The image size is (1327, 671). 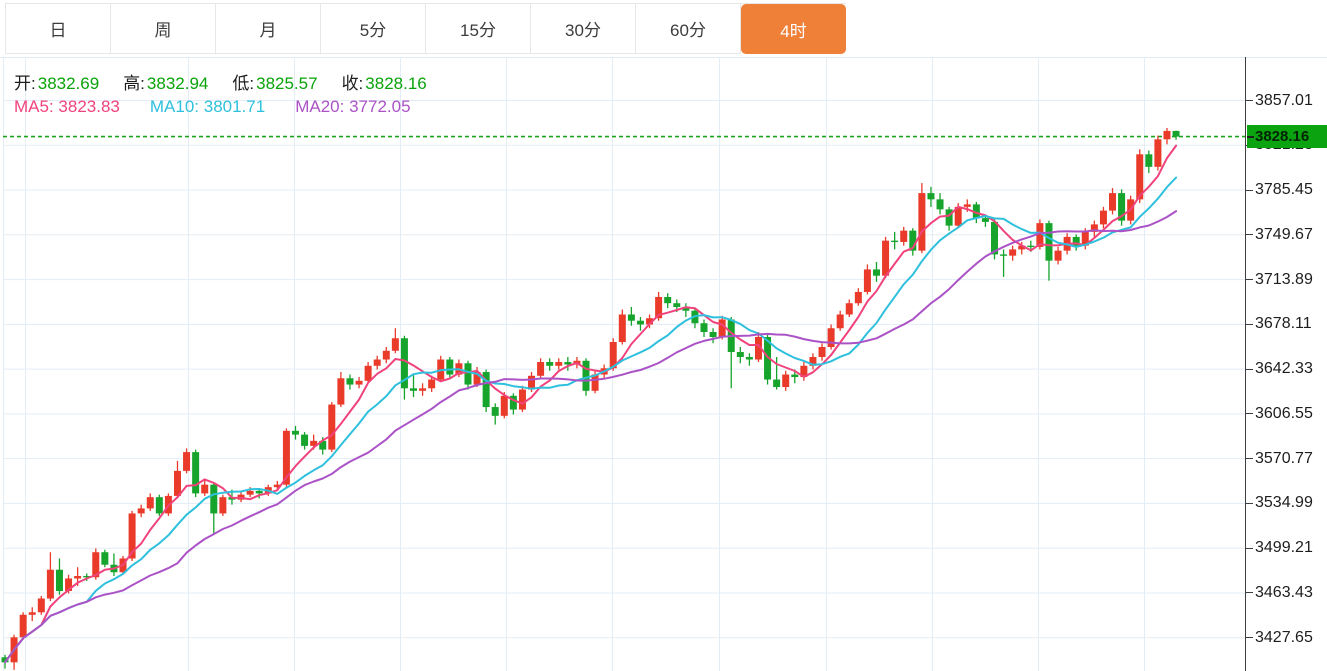 What do you see at coordinates (793, 29) in the screenshot?
I see `tab-period-7: 4时` at bounding box center [793, 29].